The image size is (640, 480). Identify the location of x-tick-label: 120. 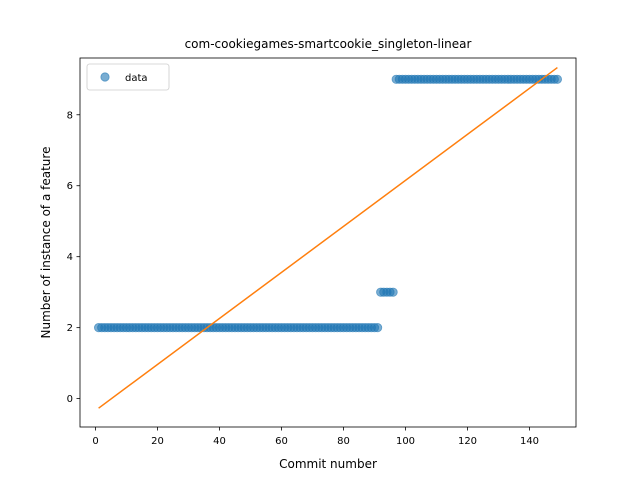
(467, 441).